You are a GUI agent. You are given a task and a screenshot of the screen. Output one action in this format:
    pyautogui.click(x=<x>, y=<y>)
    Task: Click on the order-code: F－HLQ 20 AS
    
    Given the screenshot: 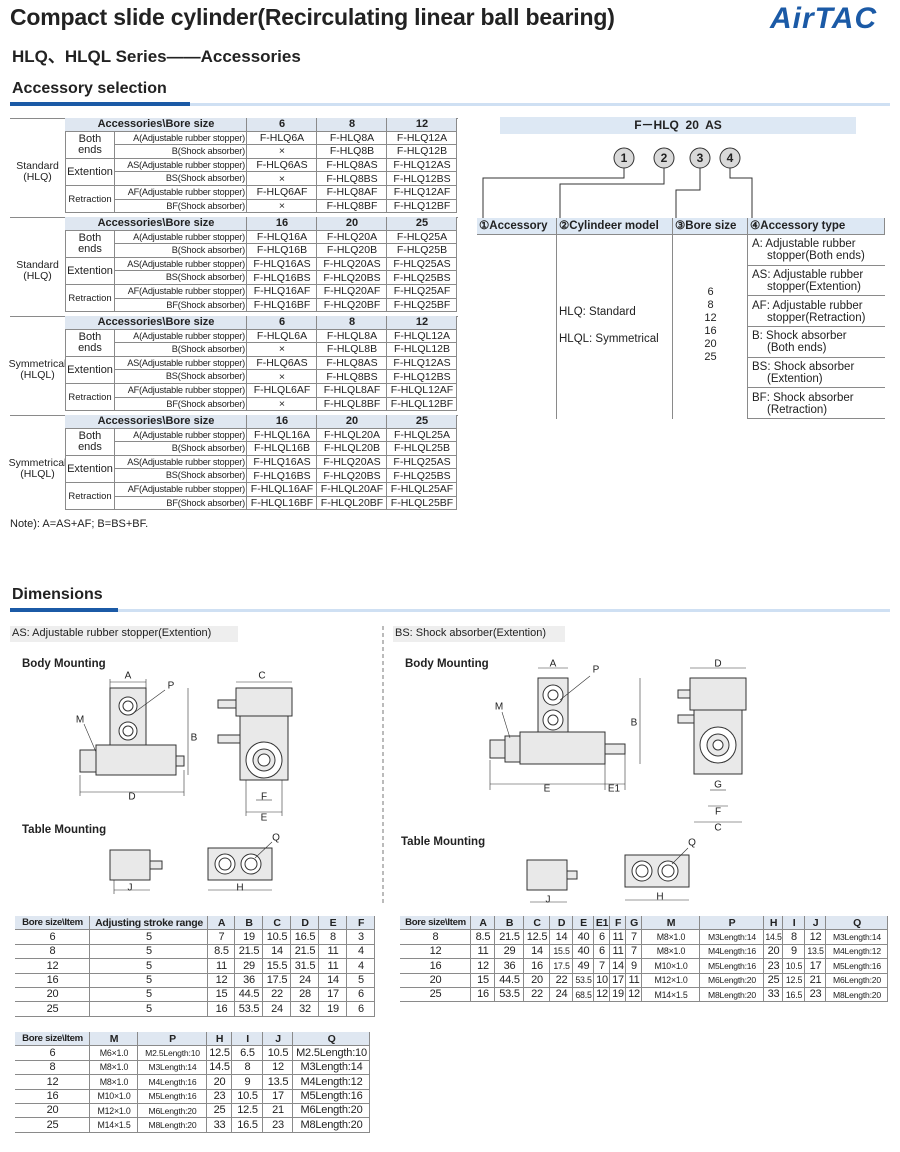 What is the action you would take?
    pyautogui.click(x=678, y=125)
    